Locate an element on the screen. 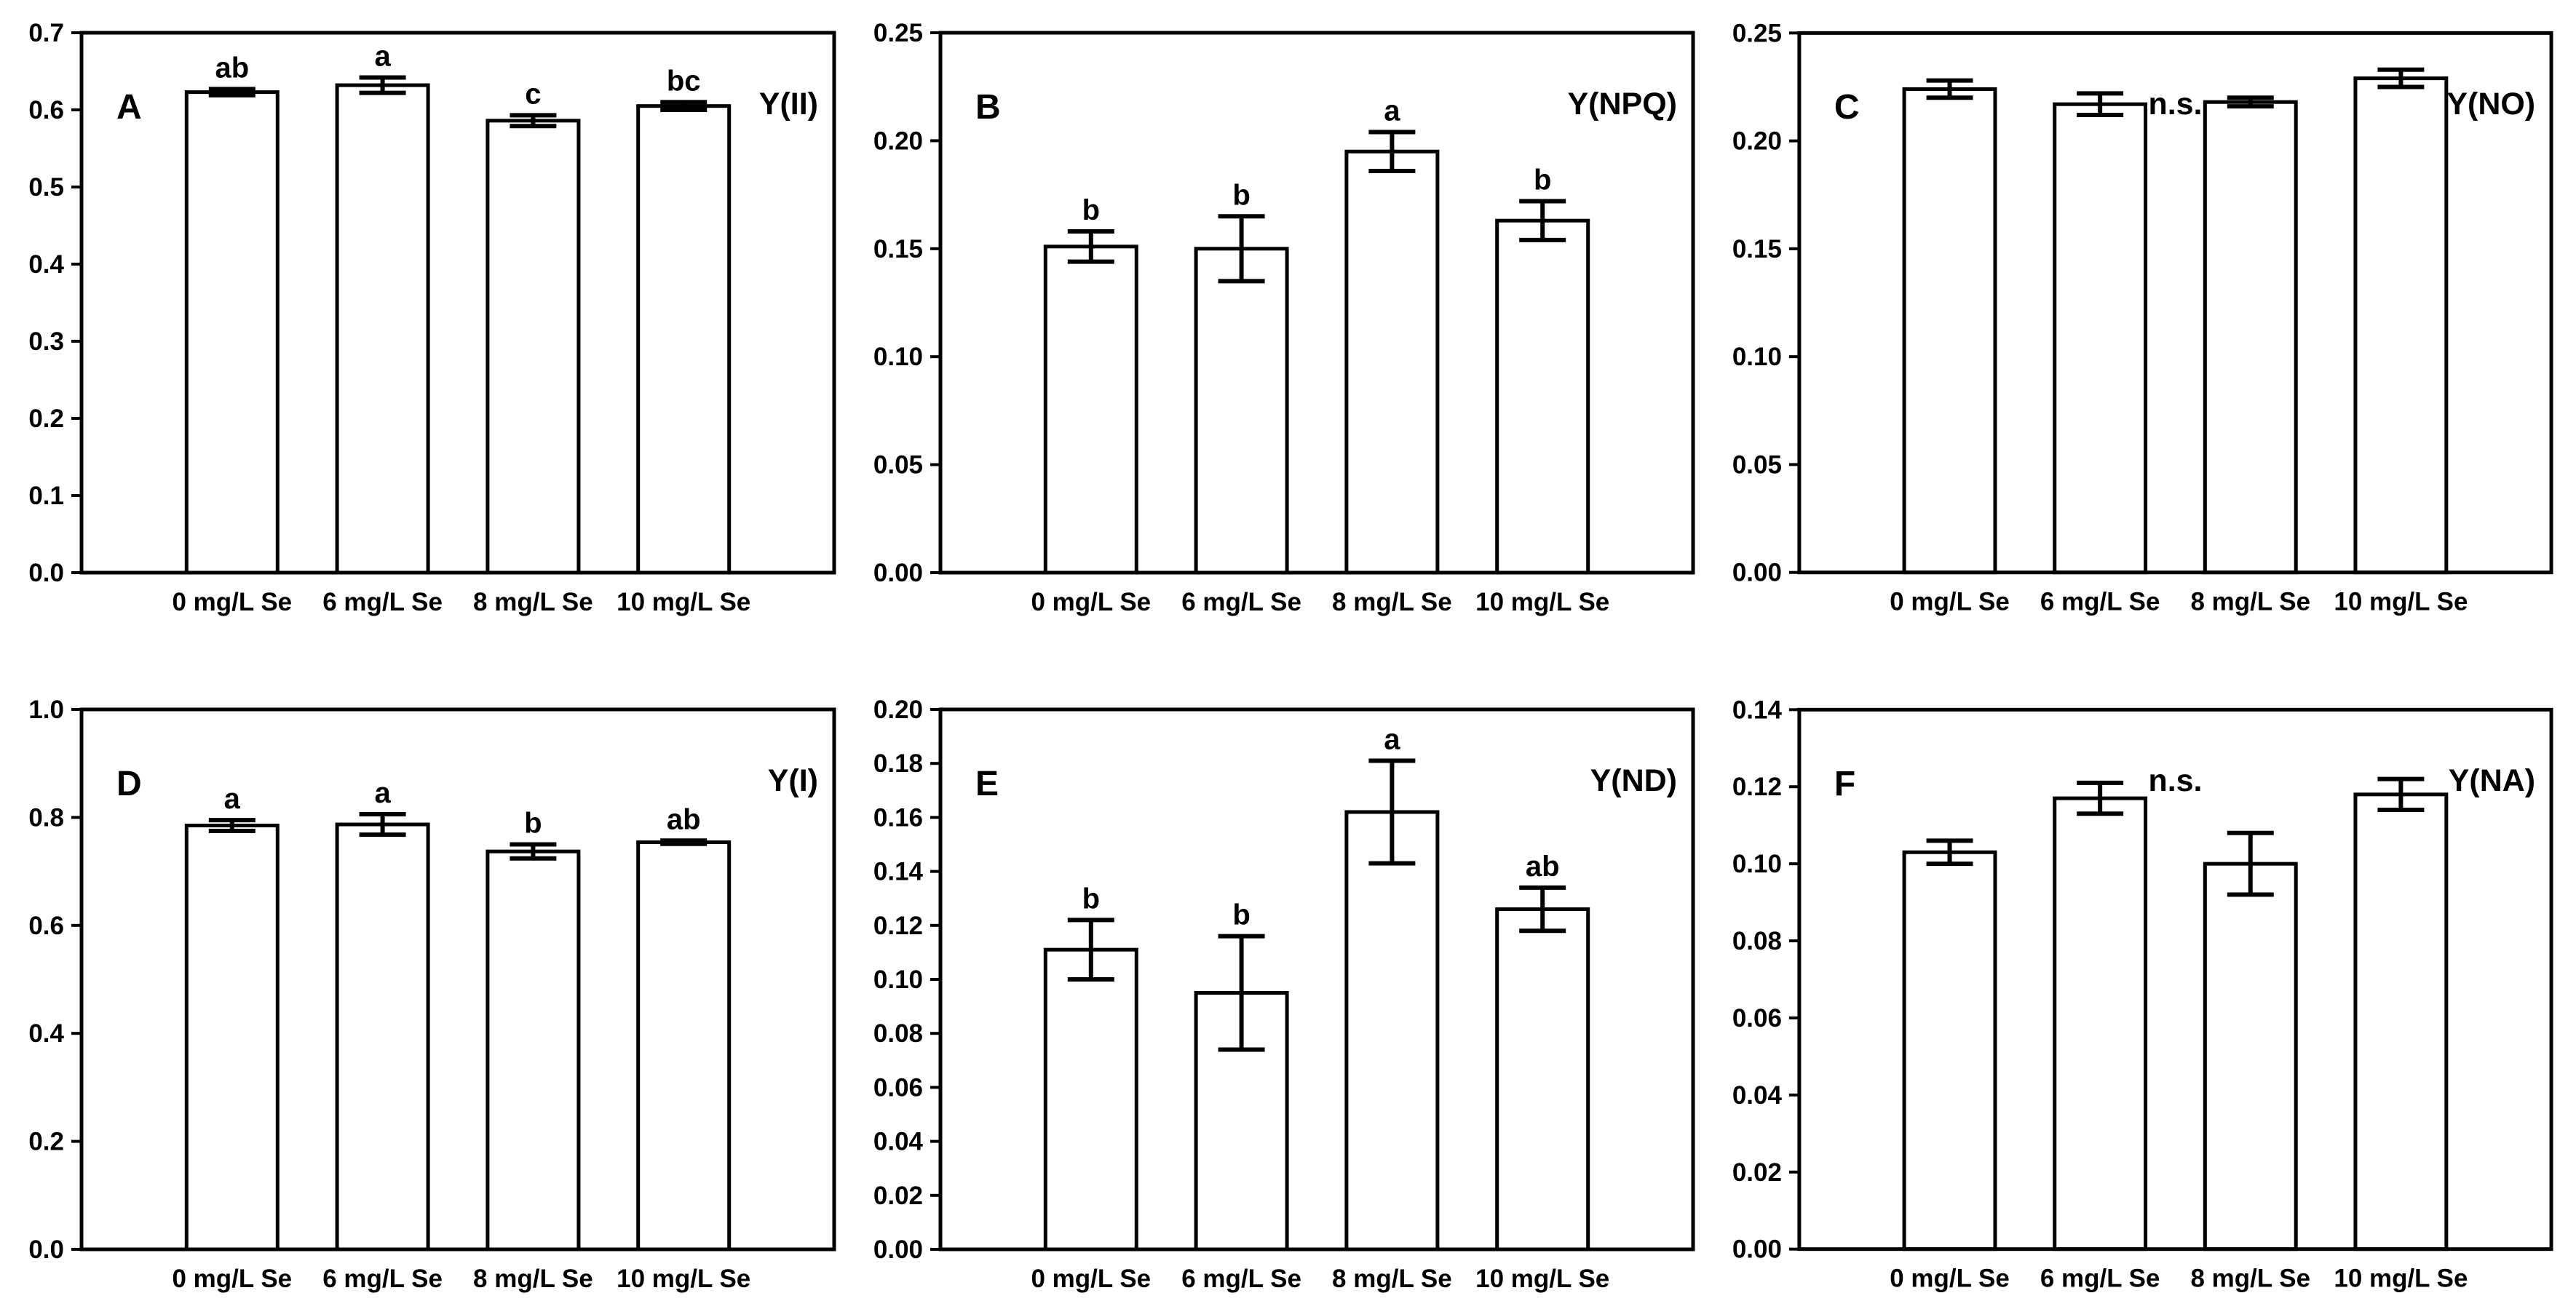 This screenshot has height=1309, width=2576. y-tick-label: 0.2 is located at coordinates (46, 419).